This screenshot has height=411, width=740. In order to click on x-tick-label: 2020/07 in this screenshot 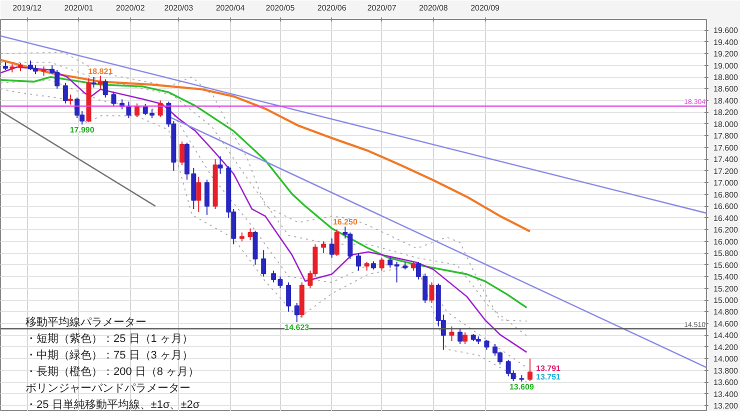, I will do `click(382, 8)`.